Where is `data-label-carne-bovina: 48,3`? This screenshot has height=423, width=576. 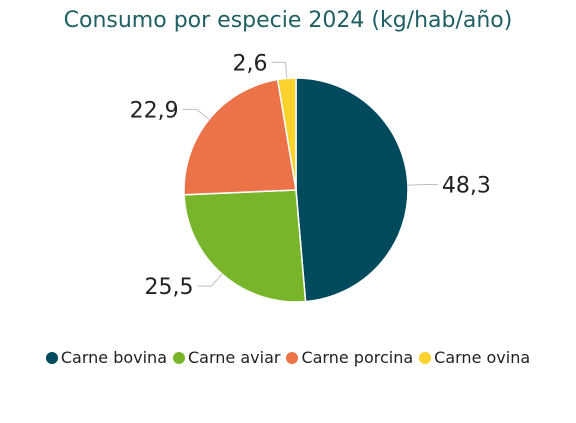
data-label-carne-bovina: 48,3 is located at coordinates (466, 186).